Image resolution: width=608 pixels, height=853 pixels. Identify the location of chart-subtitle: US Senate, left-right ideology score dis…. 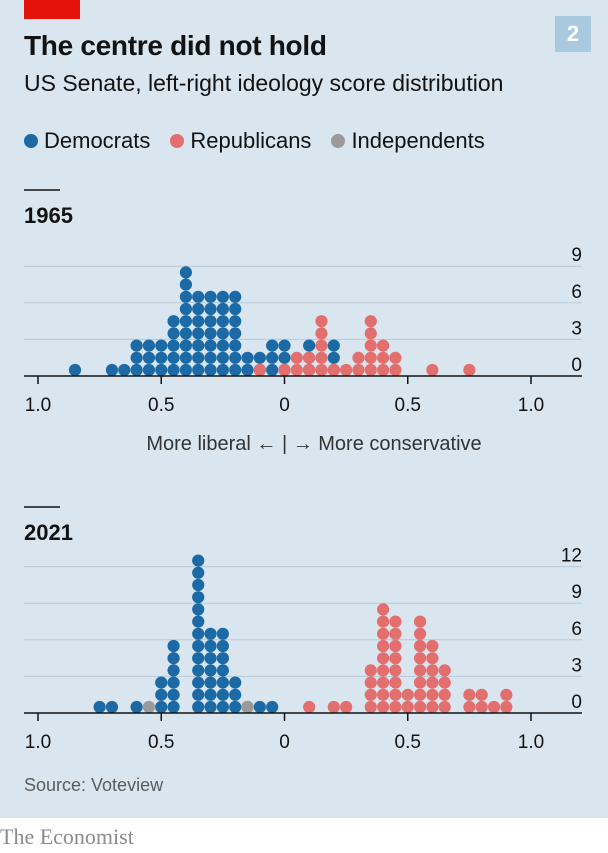
(264, 83).